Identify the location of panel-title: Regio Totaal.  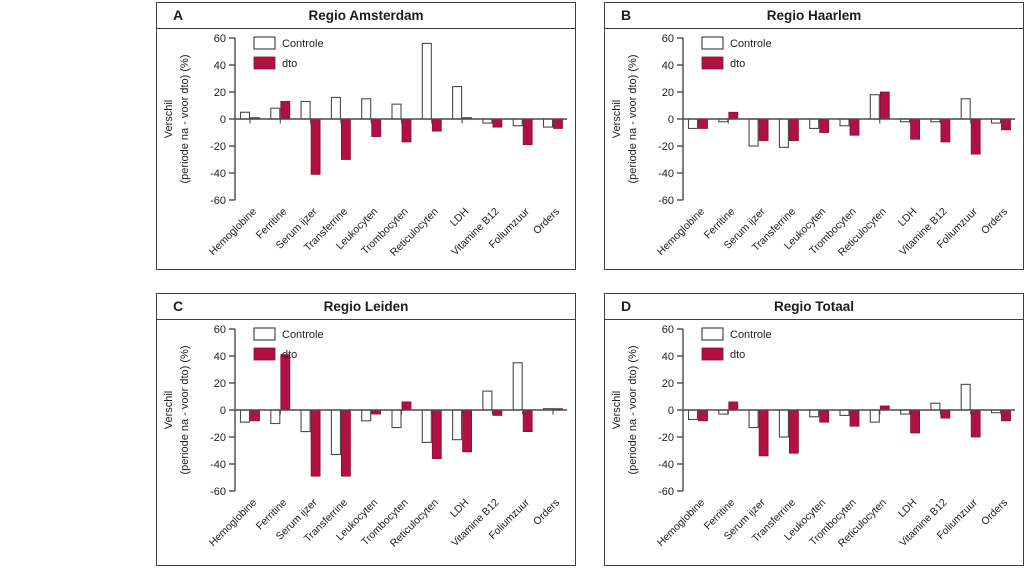
(813, 306).